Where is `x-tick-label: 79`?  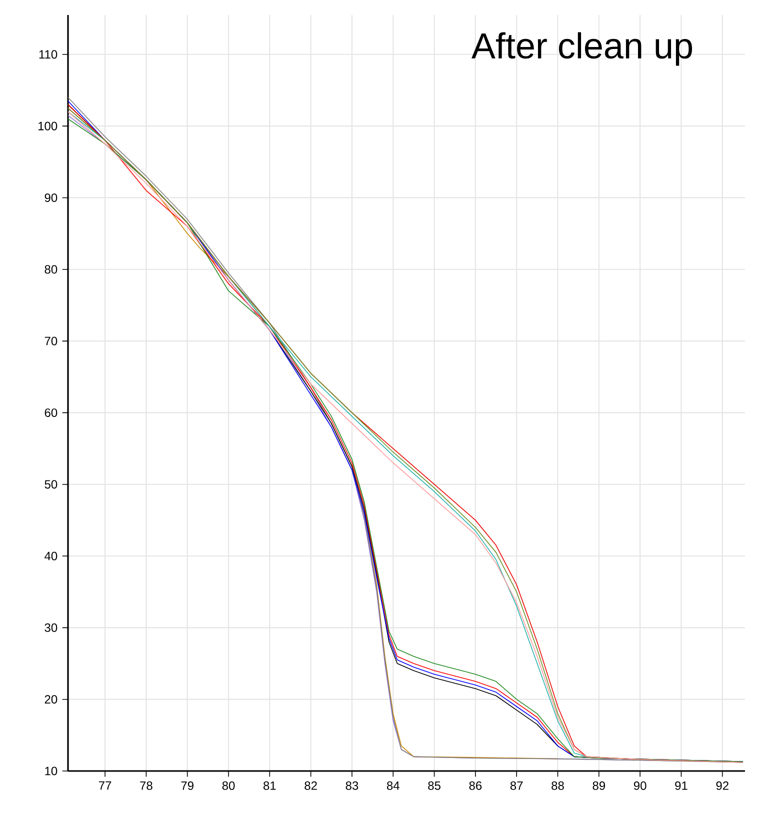 x-tick-label: 79 is located at coordinates (187, 785).